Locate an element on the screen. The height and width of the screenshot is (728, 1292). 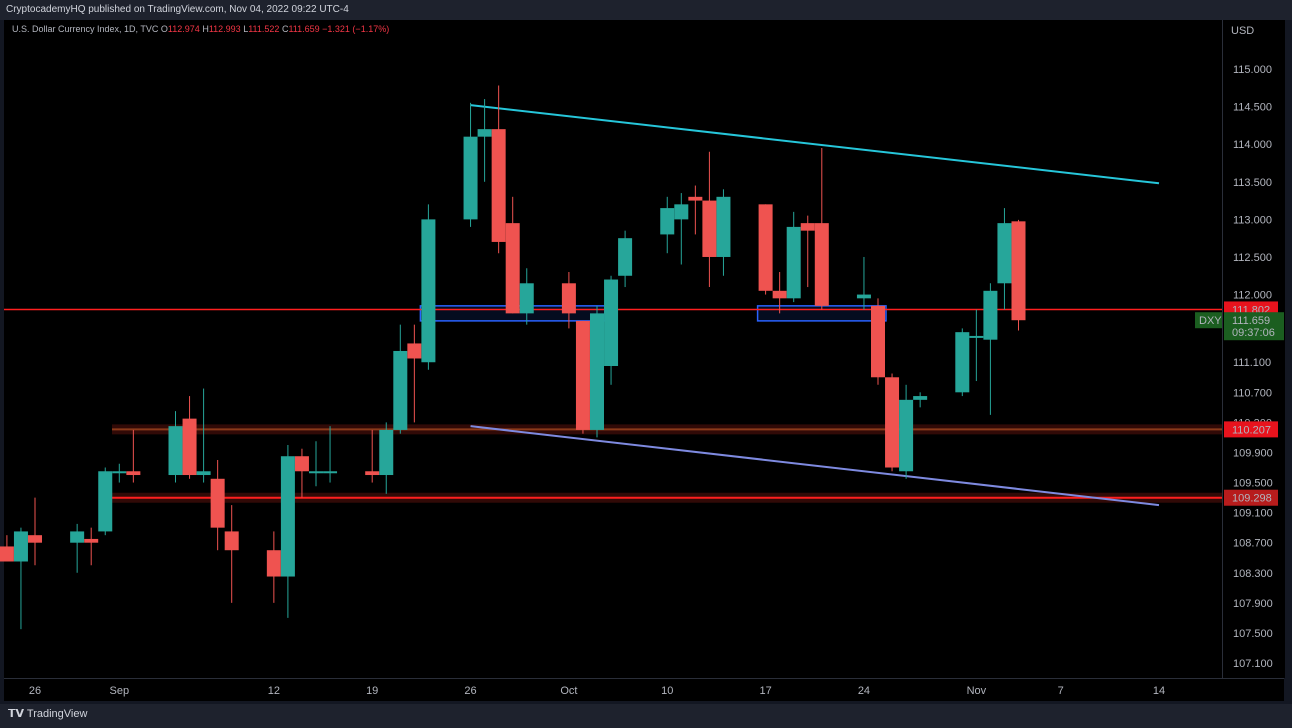
current-price-tag-bg is located at coordinates (1254, 326).